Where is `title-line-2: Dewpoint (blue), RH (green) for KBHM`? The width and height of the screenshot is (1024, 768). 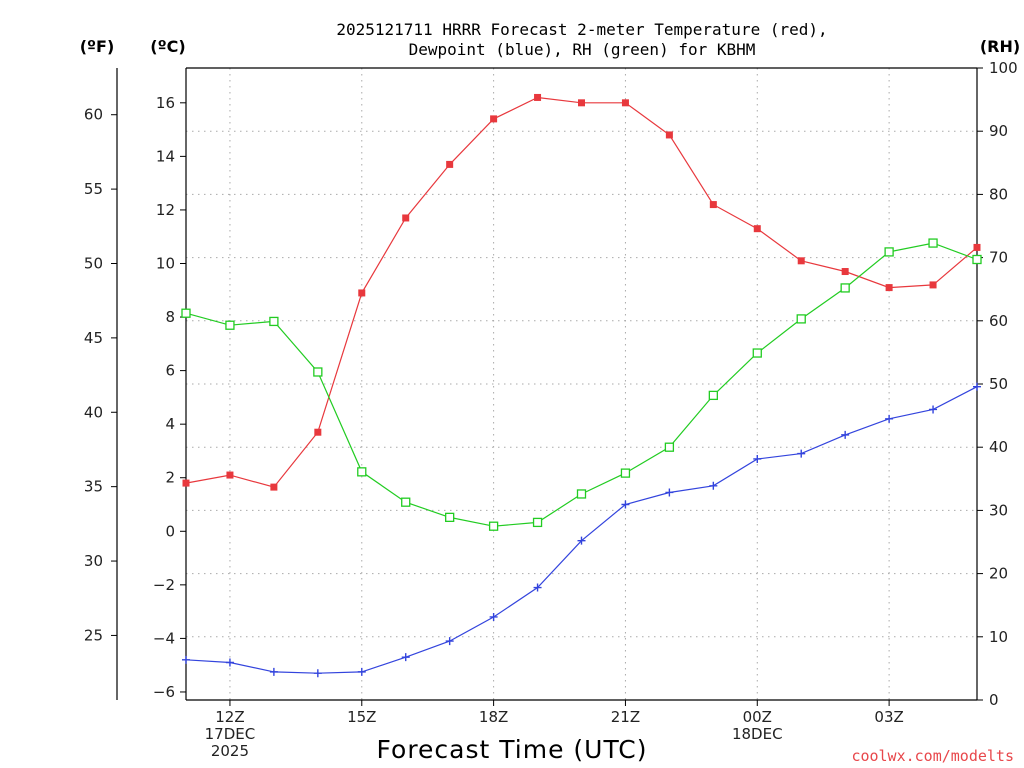 title-line-2: Dewpoint (blue), RH (green) for KBHM is located at coordinates (582, 49).